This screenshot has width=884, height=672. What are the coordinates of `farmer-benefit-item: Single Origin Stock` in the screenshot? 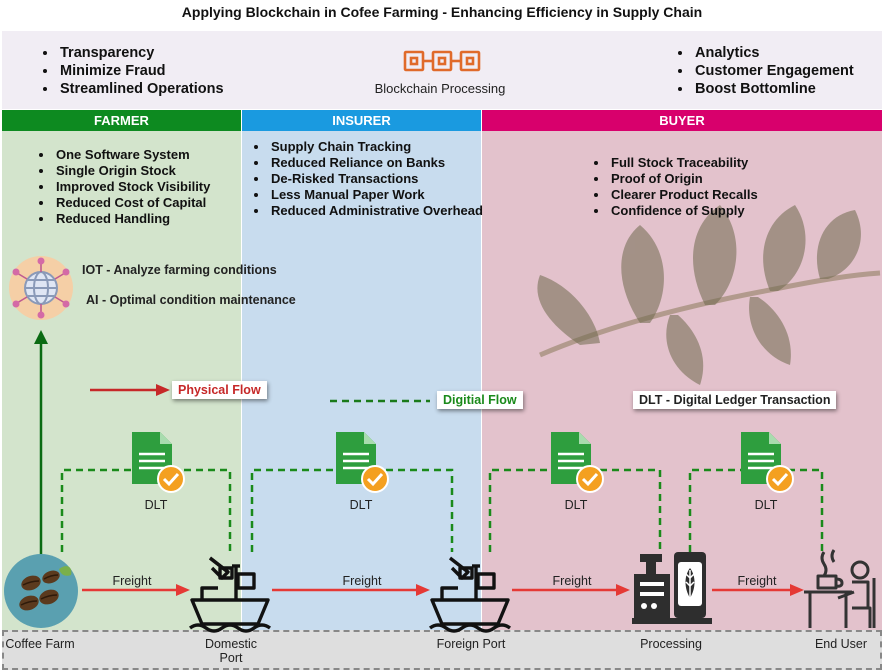 It's located at (132, 171).